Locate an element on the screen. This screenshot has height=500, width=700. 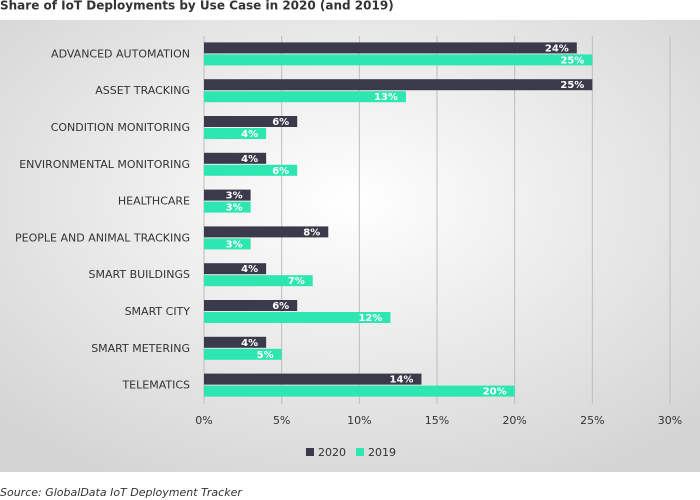
value-label: 20% is located at coordinates (495, 392).